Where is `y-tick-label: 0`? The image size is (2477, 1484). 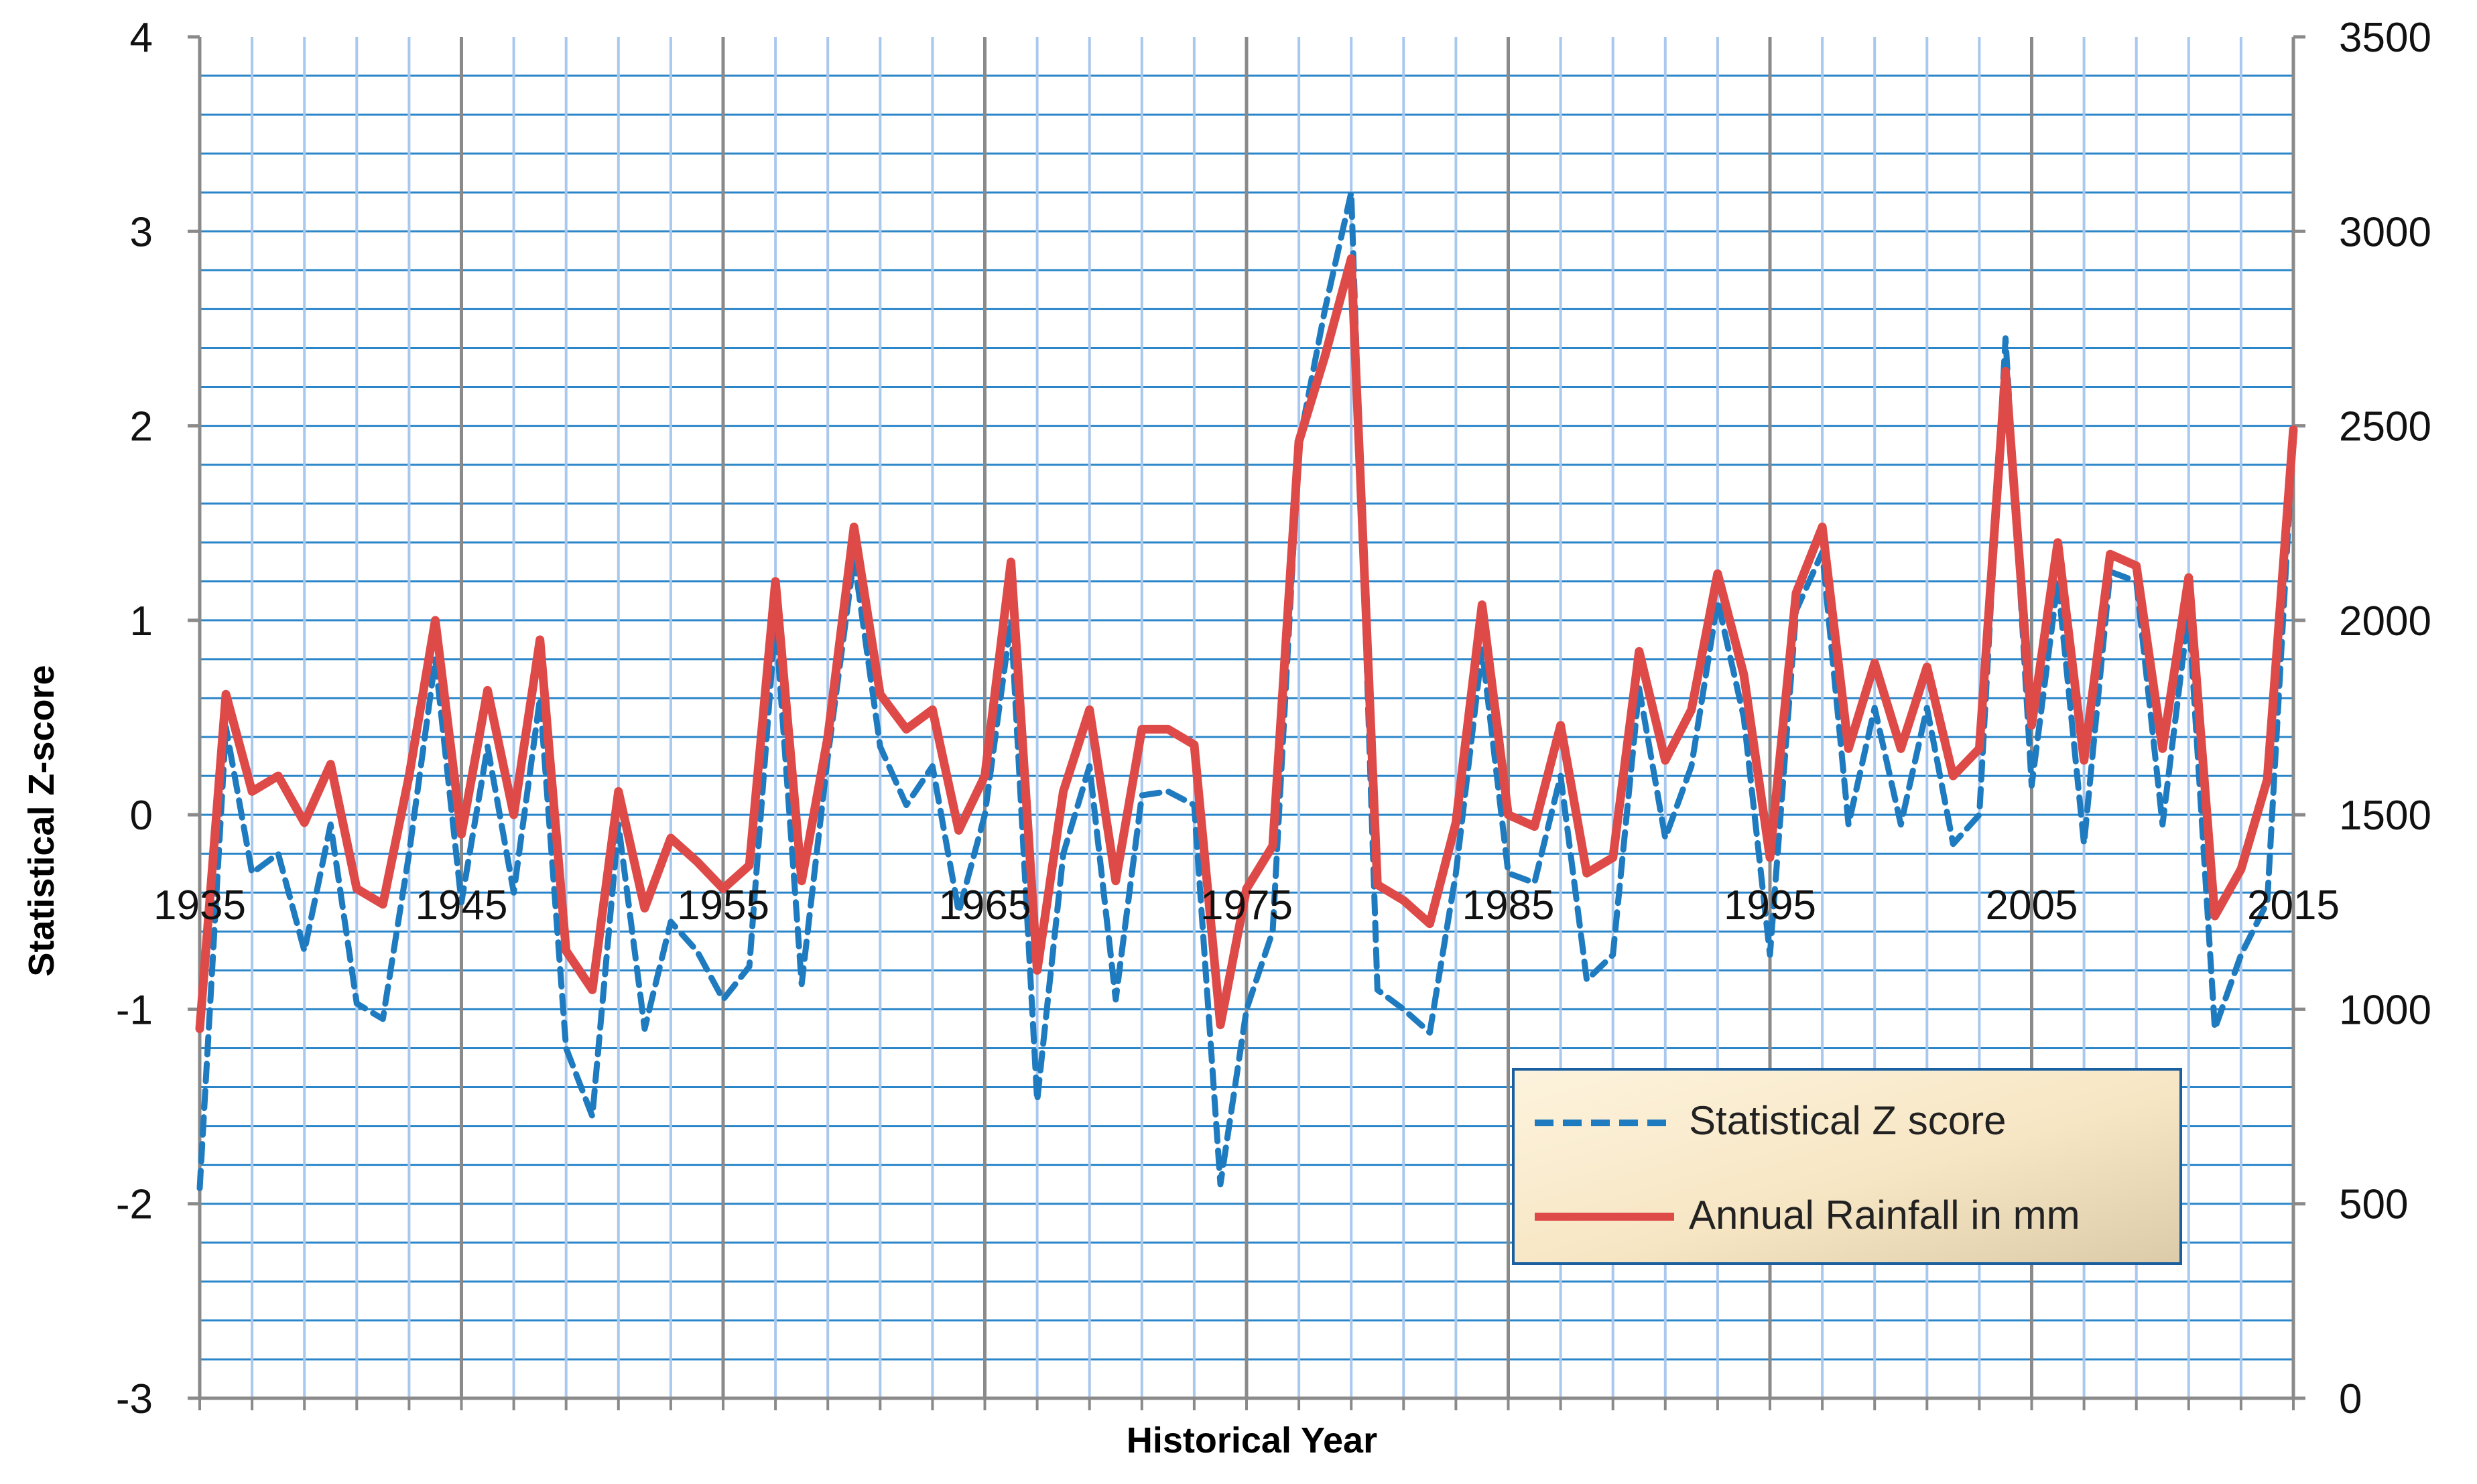
y-tick-label: 0 is located at coordinates (141, 816).